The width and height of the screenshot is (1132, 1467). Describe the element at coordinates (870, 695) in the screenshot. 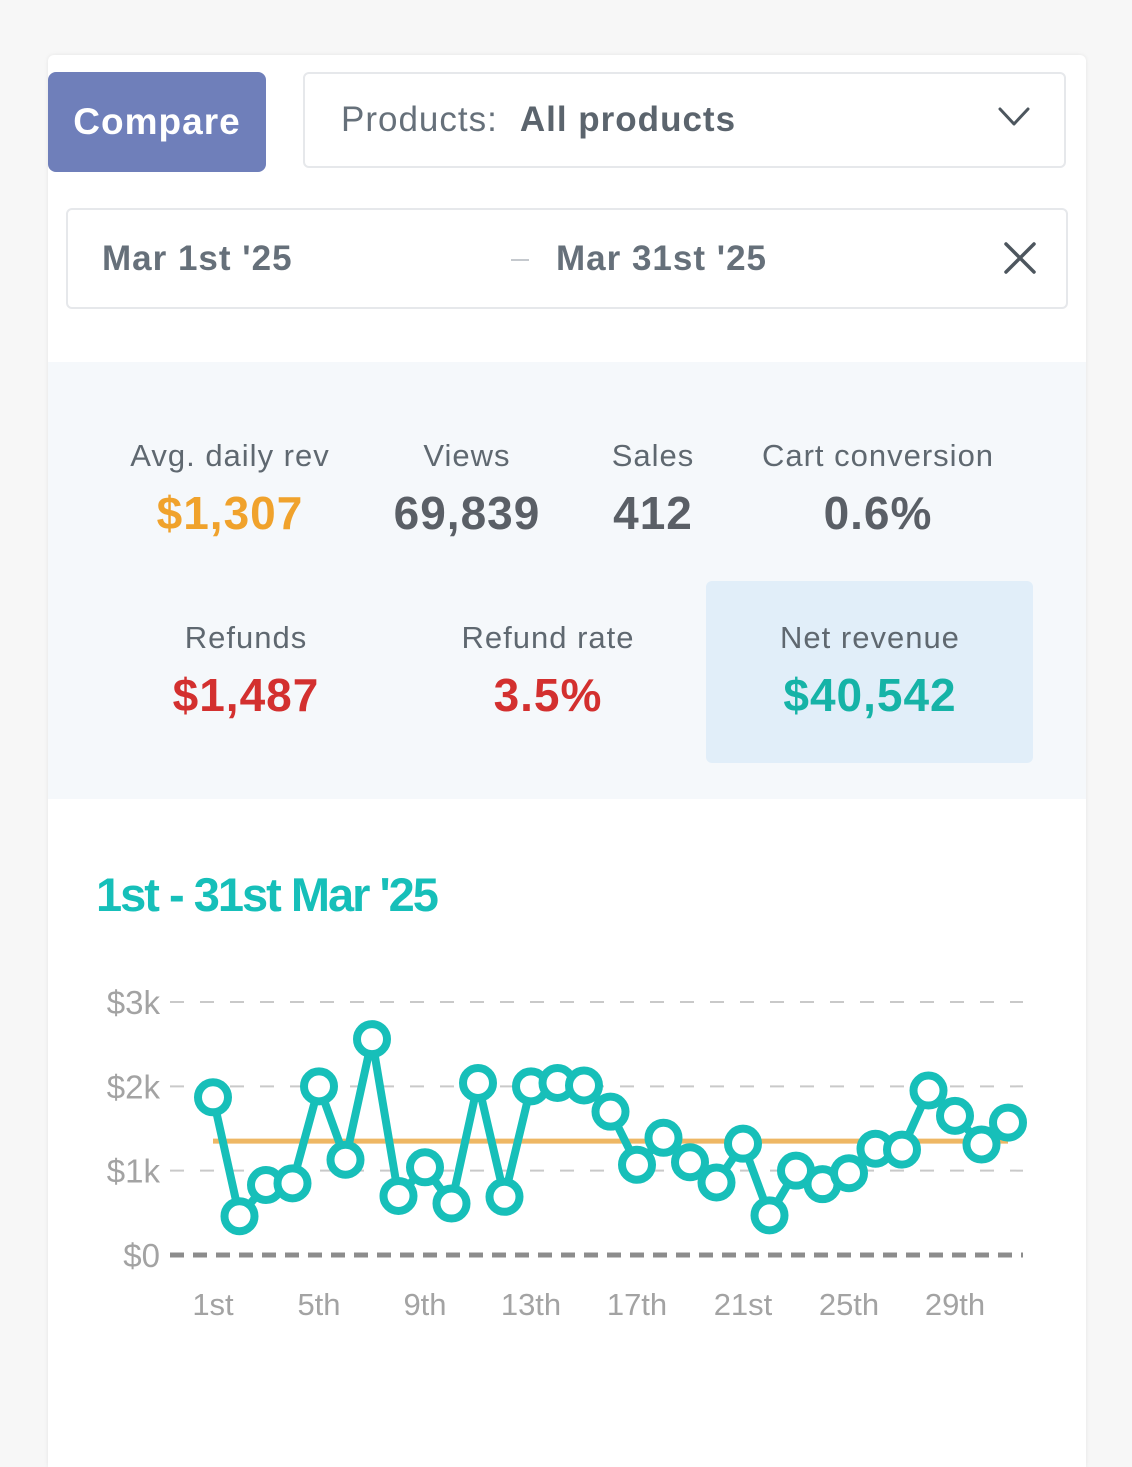

I see `stat-value: $40,542` at that location.